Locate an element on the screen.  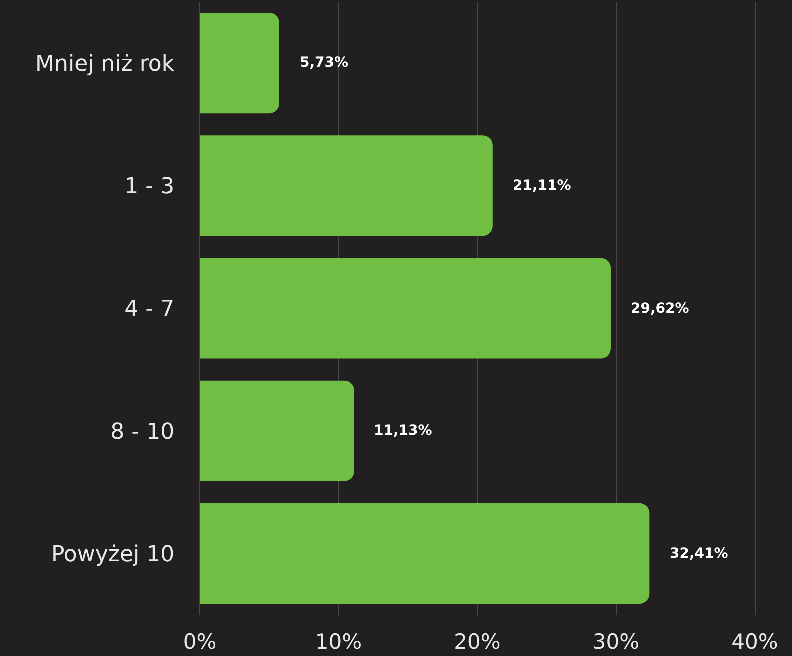
data-label: 21,11% is located at coordinates (542, 186).